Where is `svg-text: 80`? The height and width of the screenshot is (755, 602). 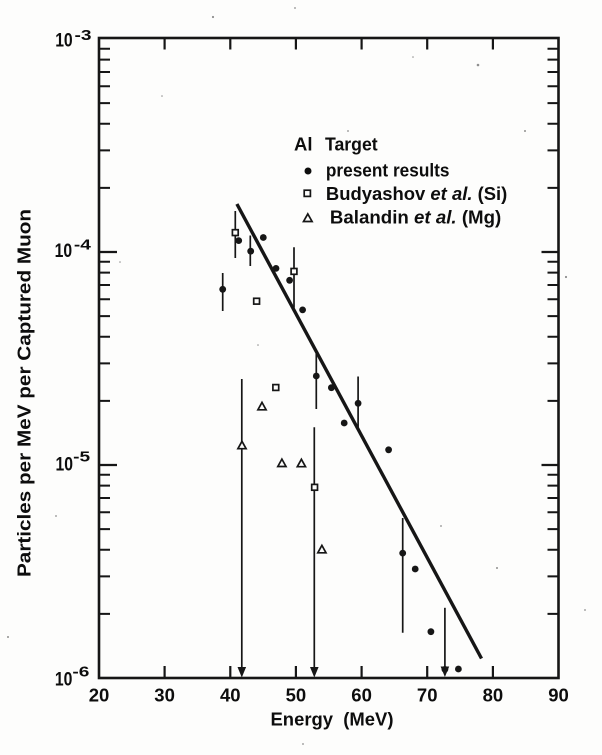 svg-text: 80 is located at coordinates (493, 695).